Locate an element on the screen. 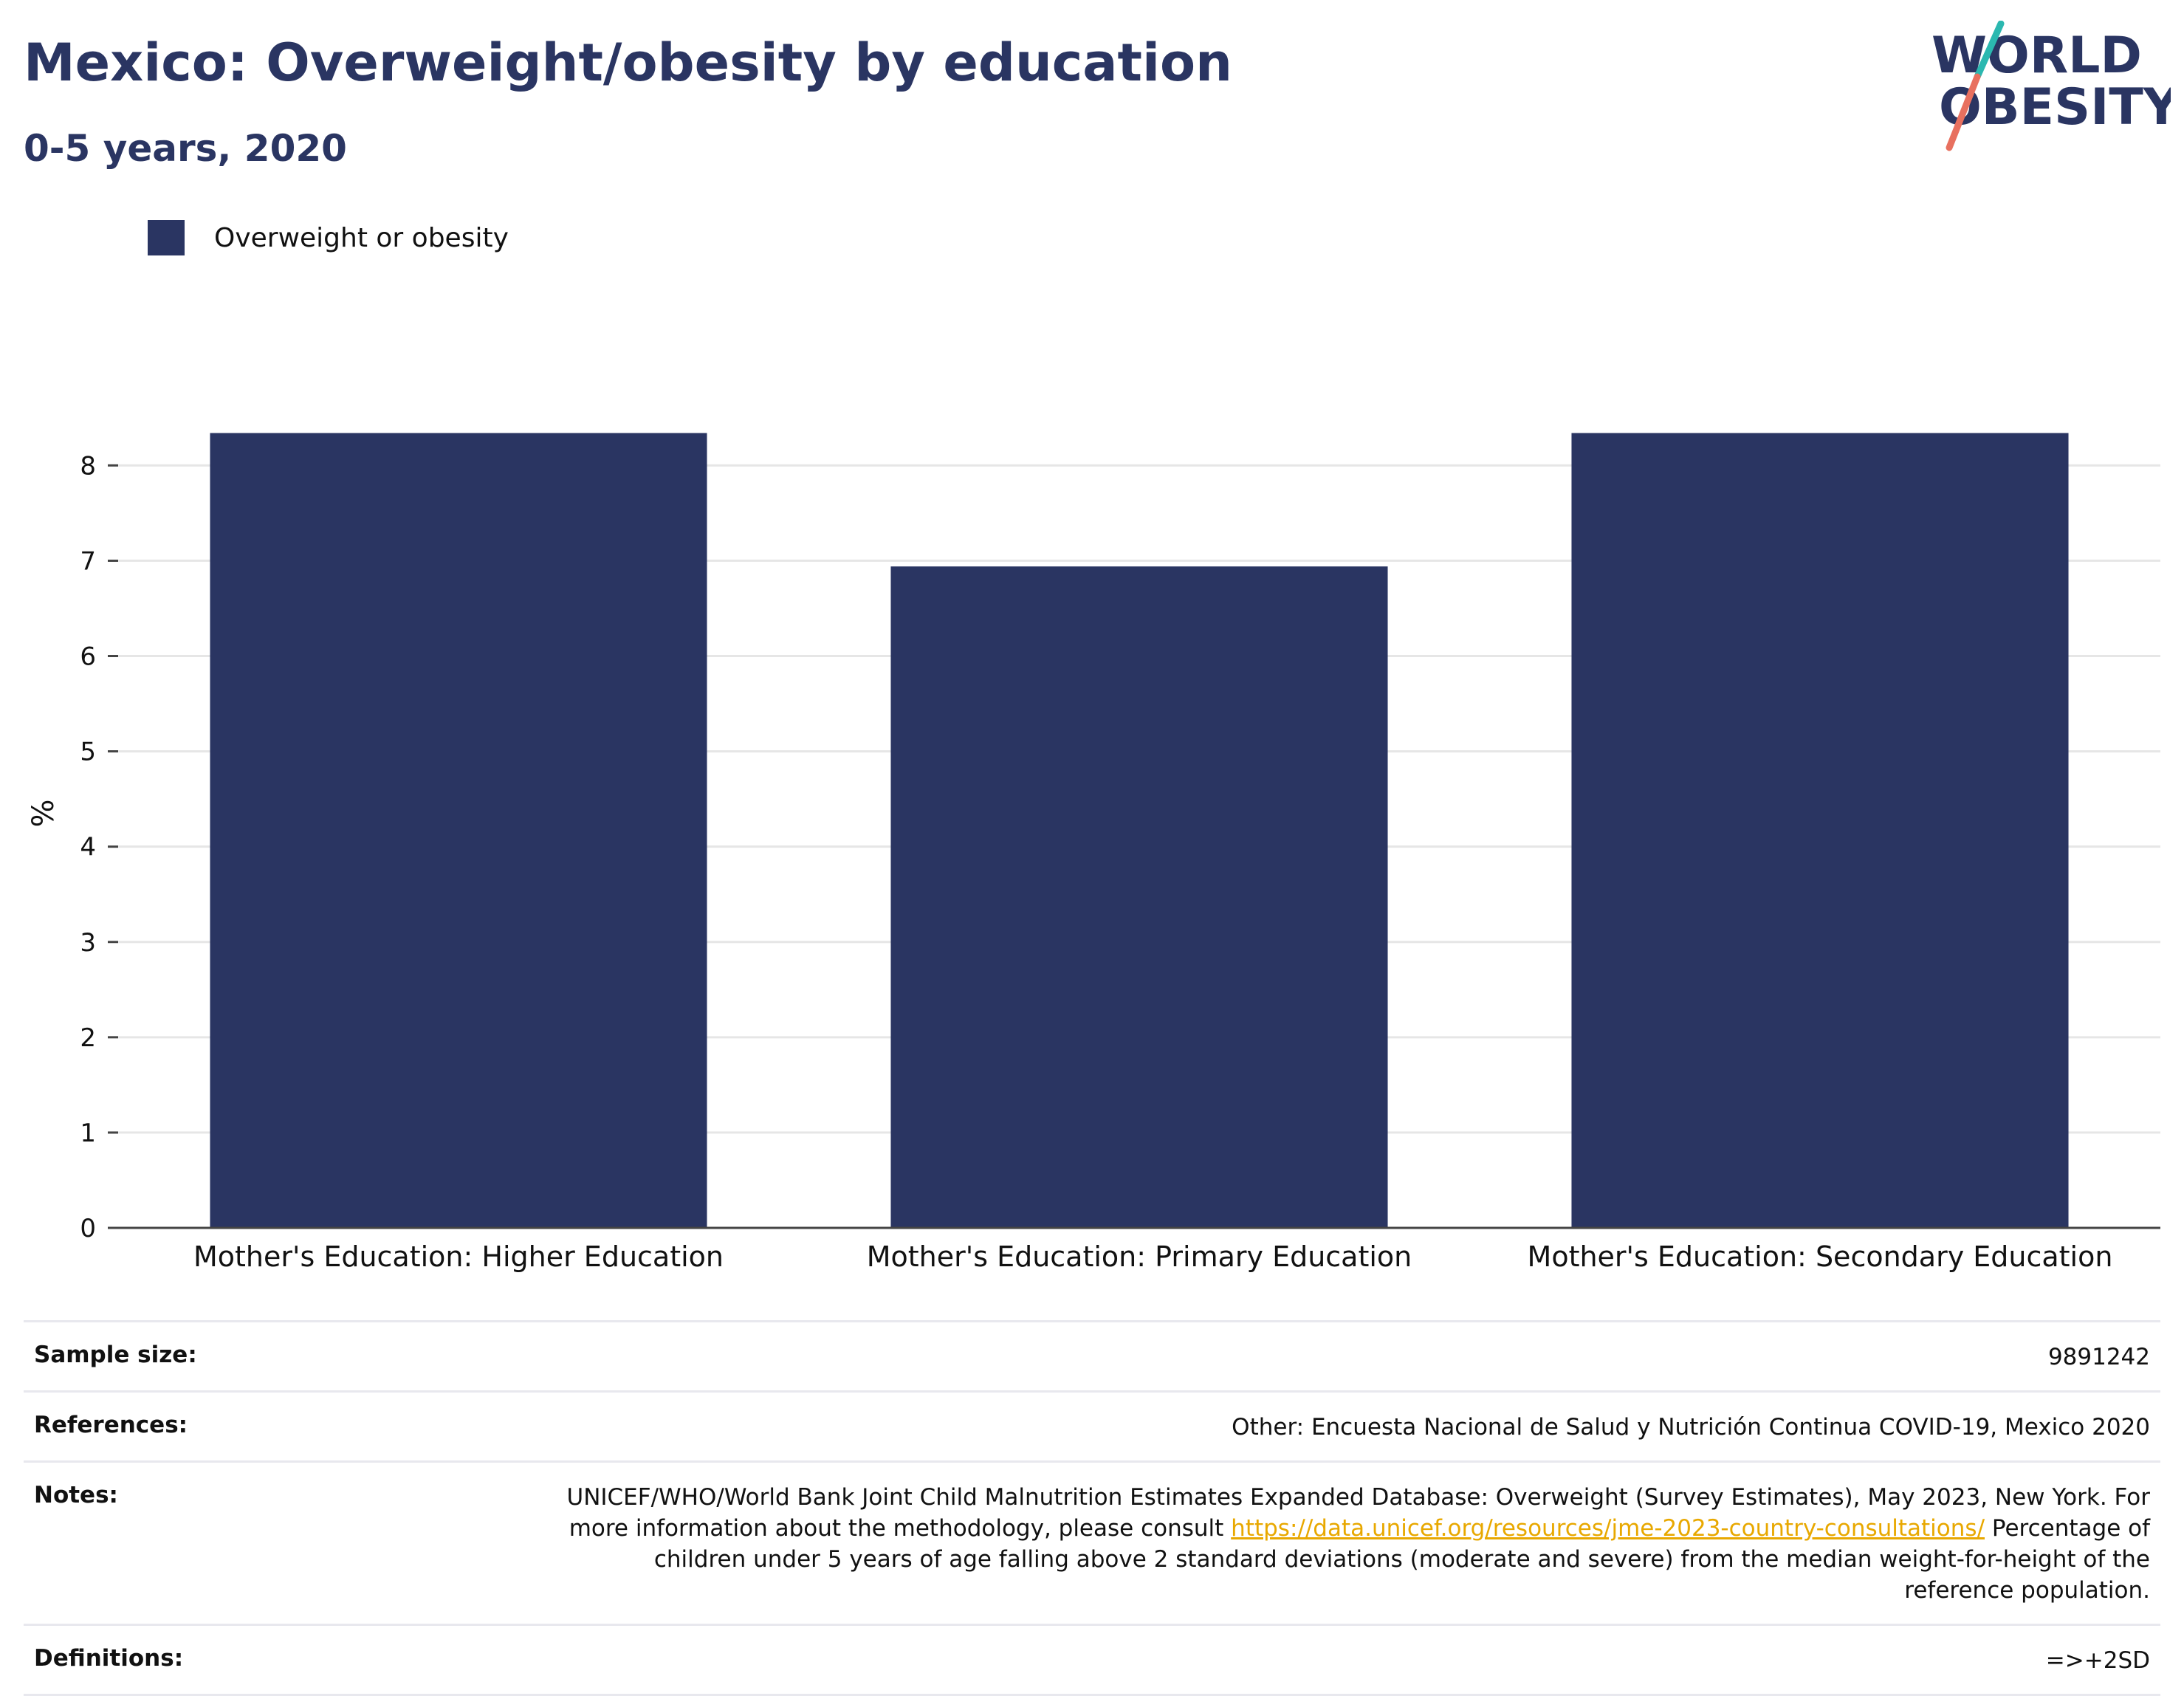 The height and width of the screenshot is (1696, 2184). y-tick-label: 4 is located at coordinates (88, 847).